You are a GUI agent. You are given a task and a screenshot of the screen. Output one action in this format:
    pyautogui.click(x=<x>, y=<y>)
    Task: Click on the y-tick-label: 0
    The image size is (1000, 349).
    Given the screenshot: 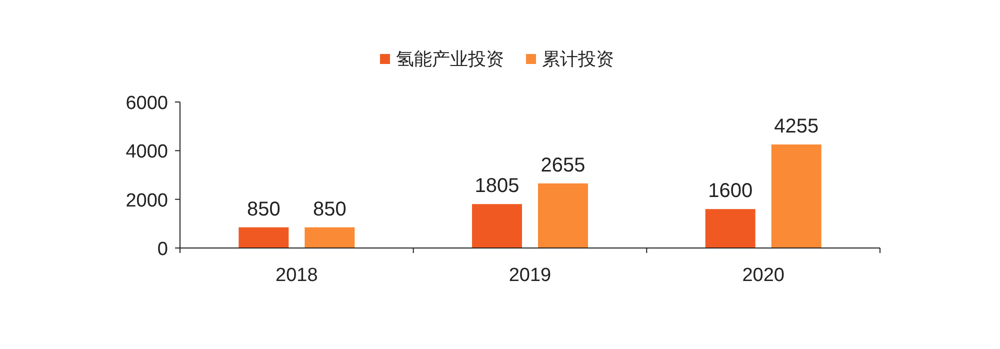 What is the action you would take?
    pyautogui.click(x=162, y=249)
    